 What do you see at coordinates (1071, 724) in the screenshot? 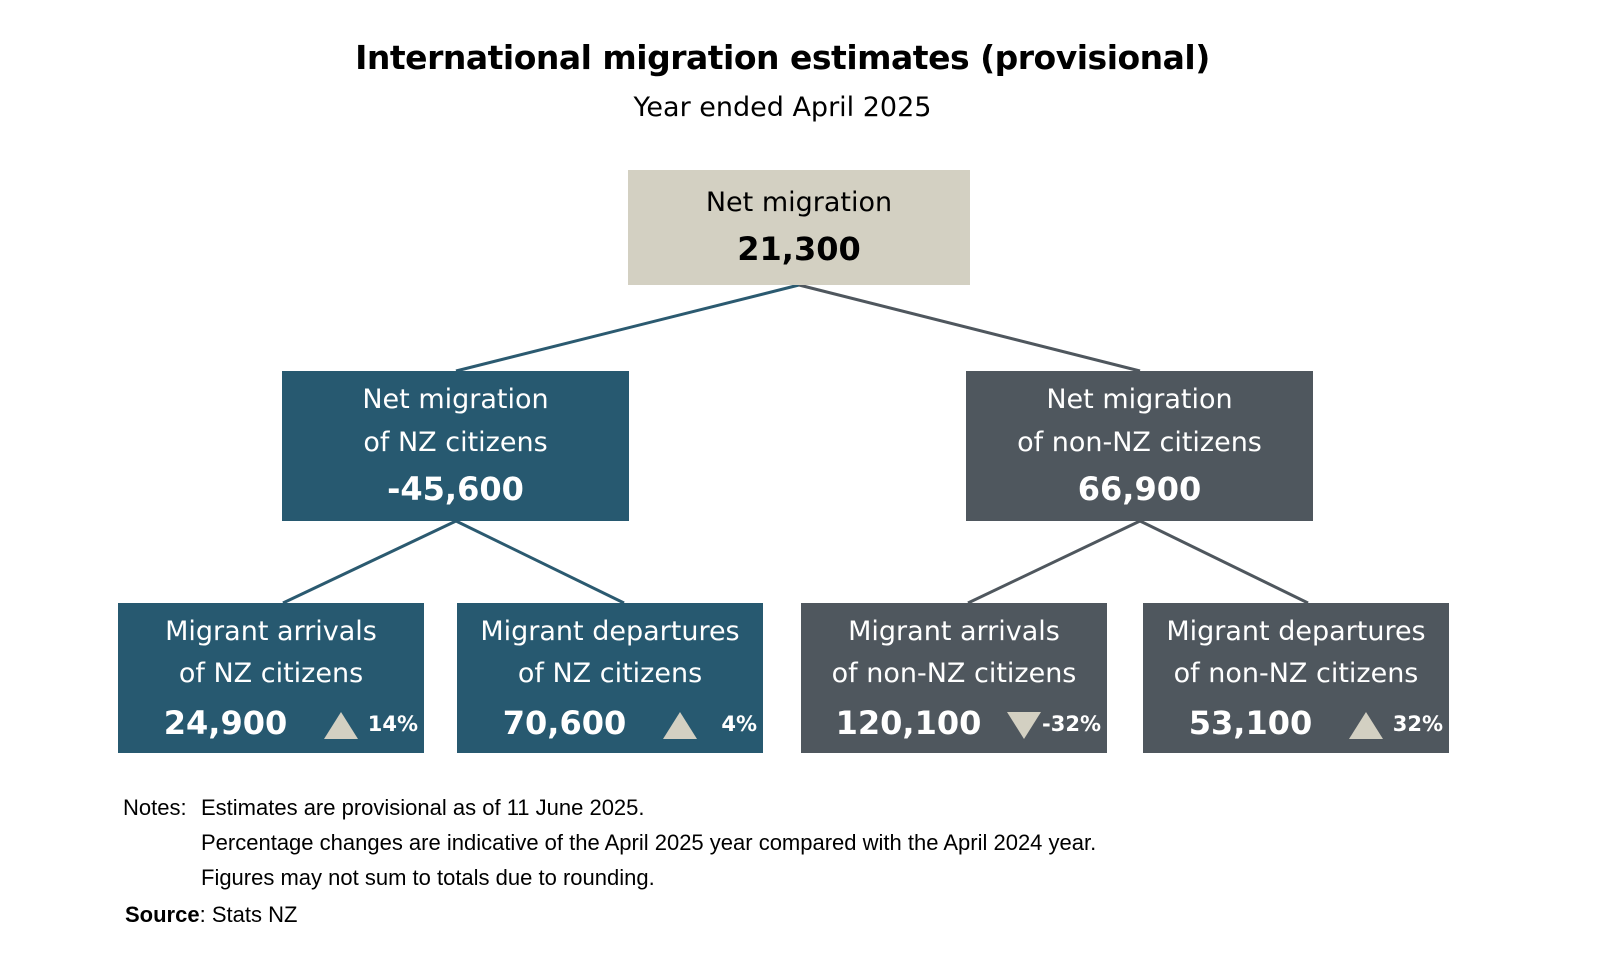
I see `non-nz-arrivals-change: -32%` at bounding box center [1071, 724].